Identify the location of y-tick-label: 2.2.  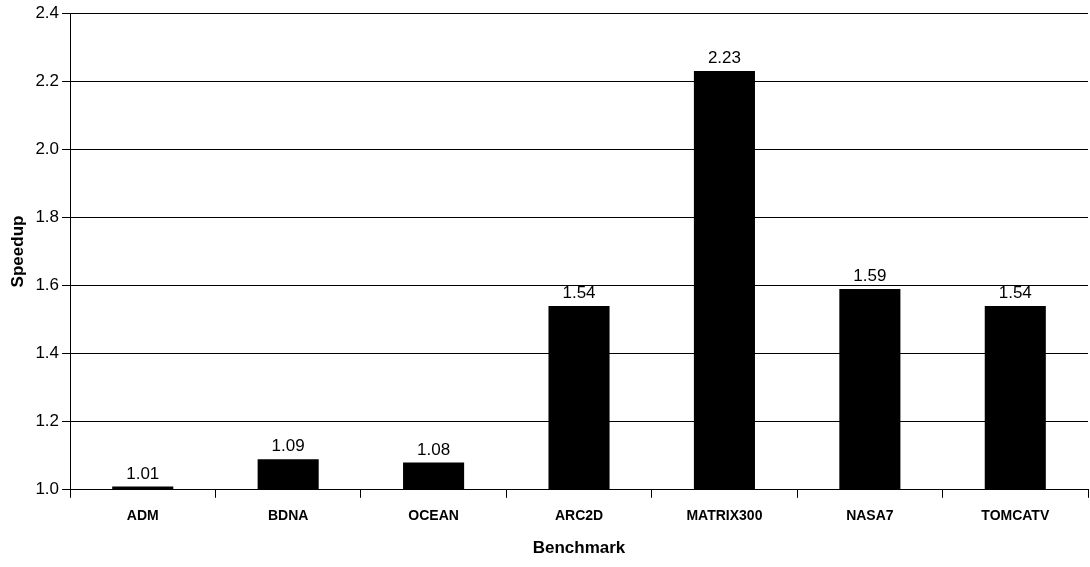
(47, 80).